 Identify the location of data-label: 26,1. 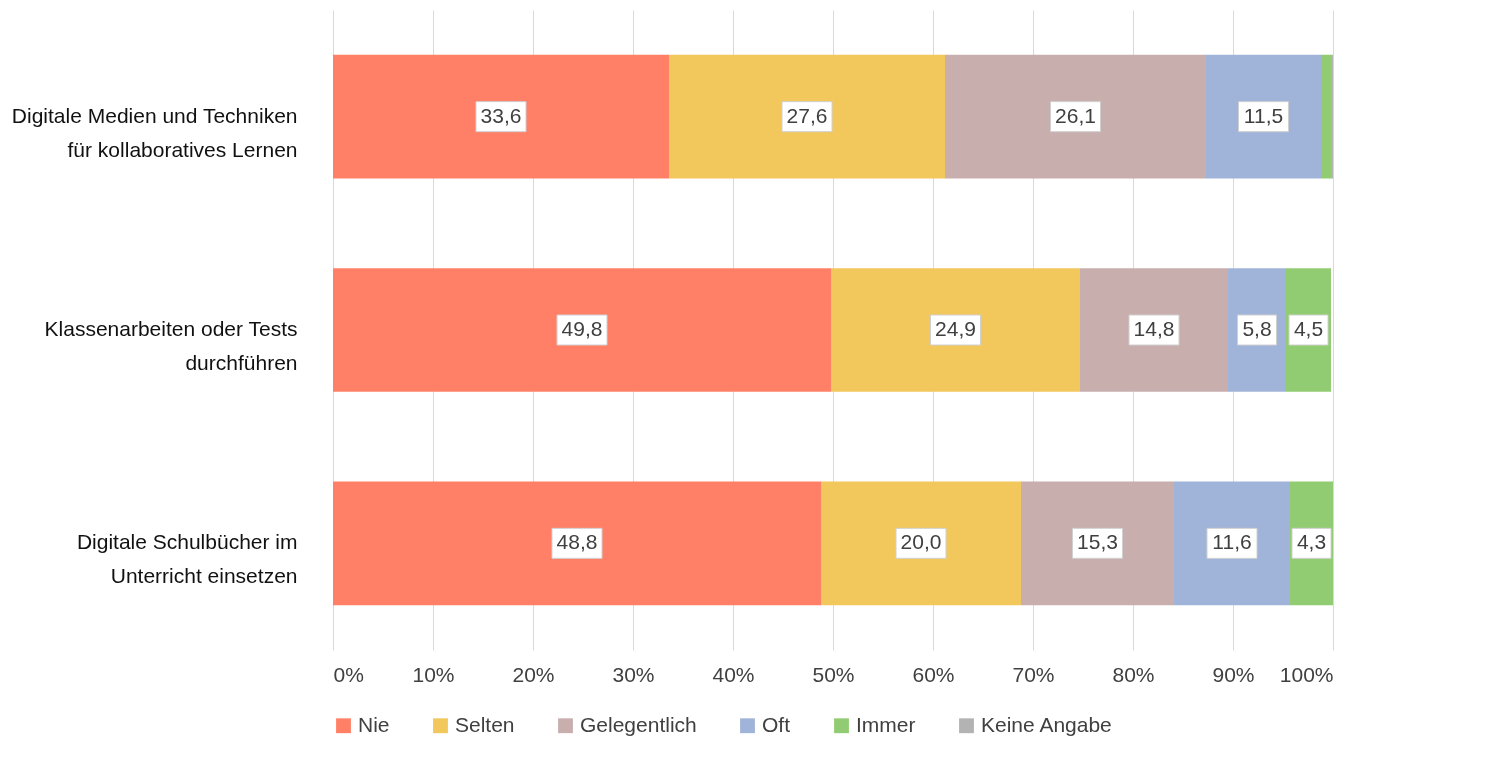
(1075, 115).